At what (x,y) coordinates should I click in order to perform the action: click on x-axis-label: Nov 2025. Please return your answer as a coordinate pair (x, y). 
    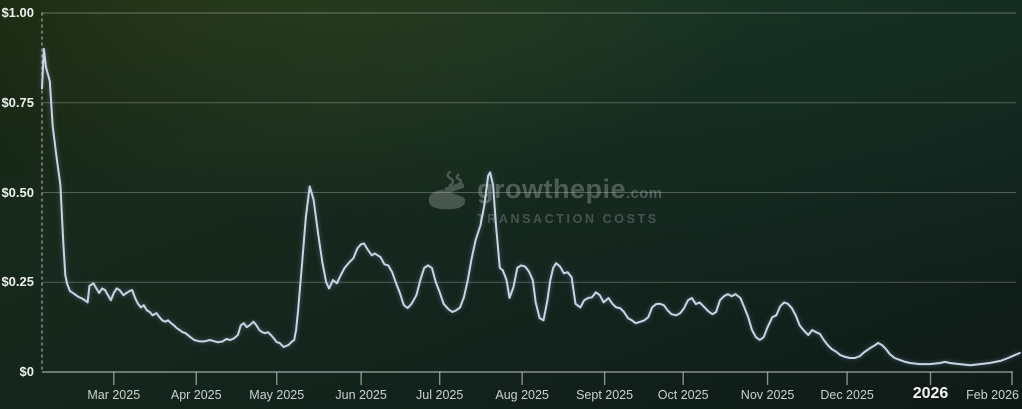
    Looking at the image, I should click on (767, 395).